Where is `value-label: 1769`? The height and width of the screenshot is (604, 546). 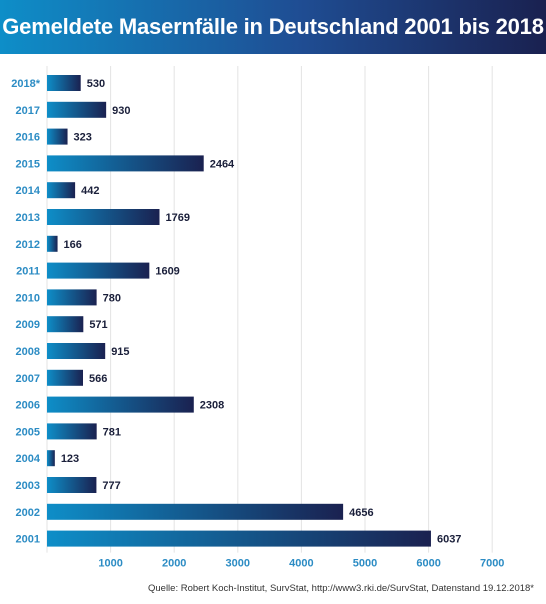 value-label: 1769 is located at coordinates (178, 218).